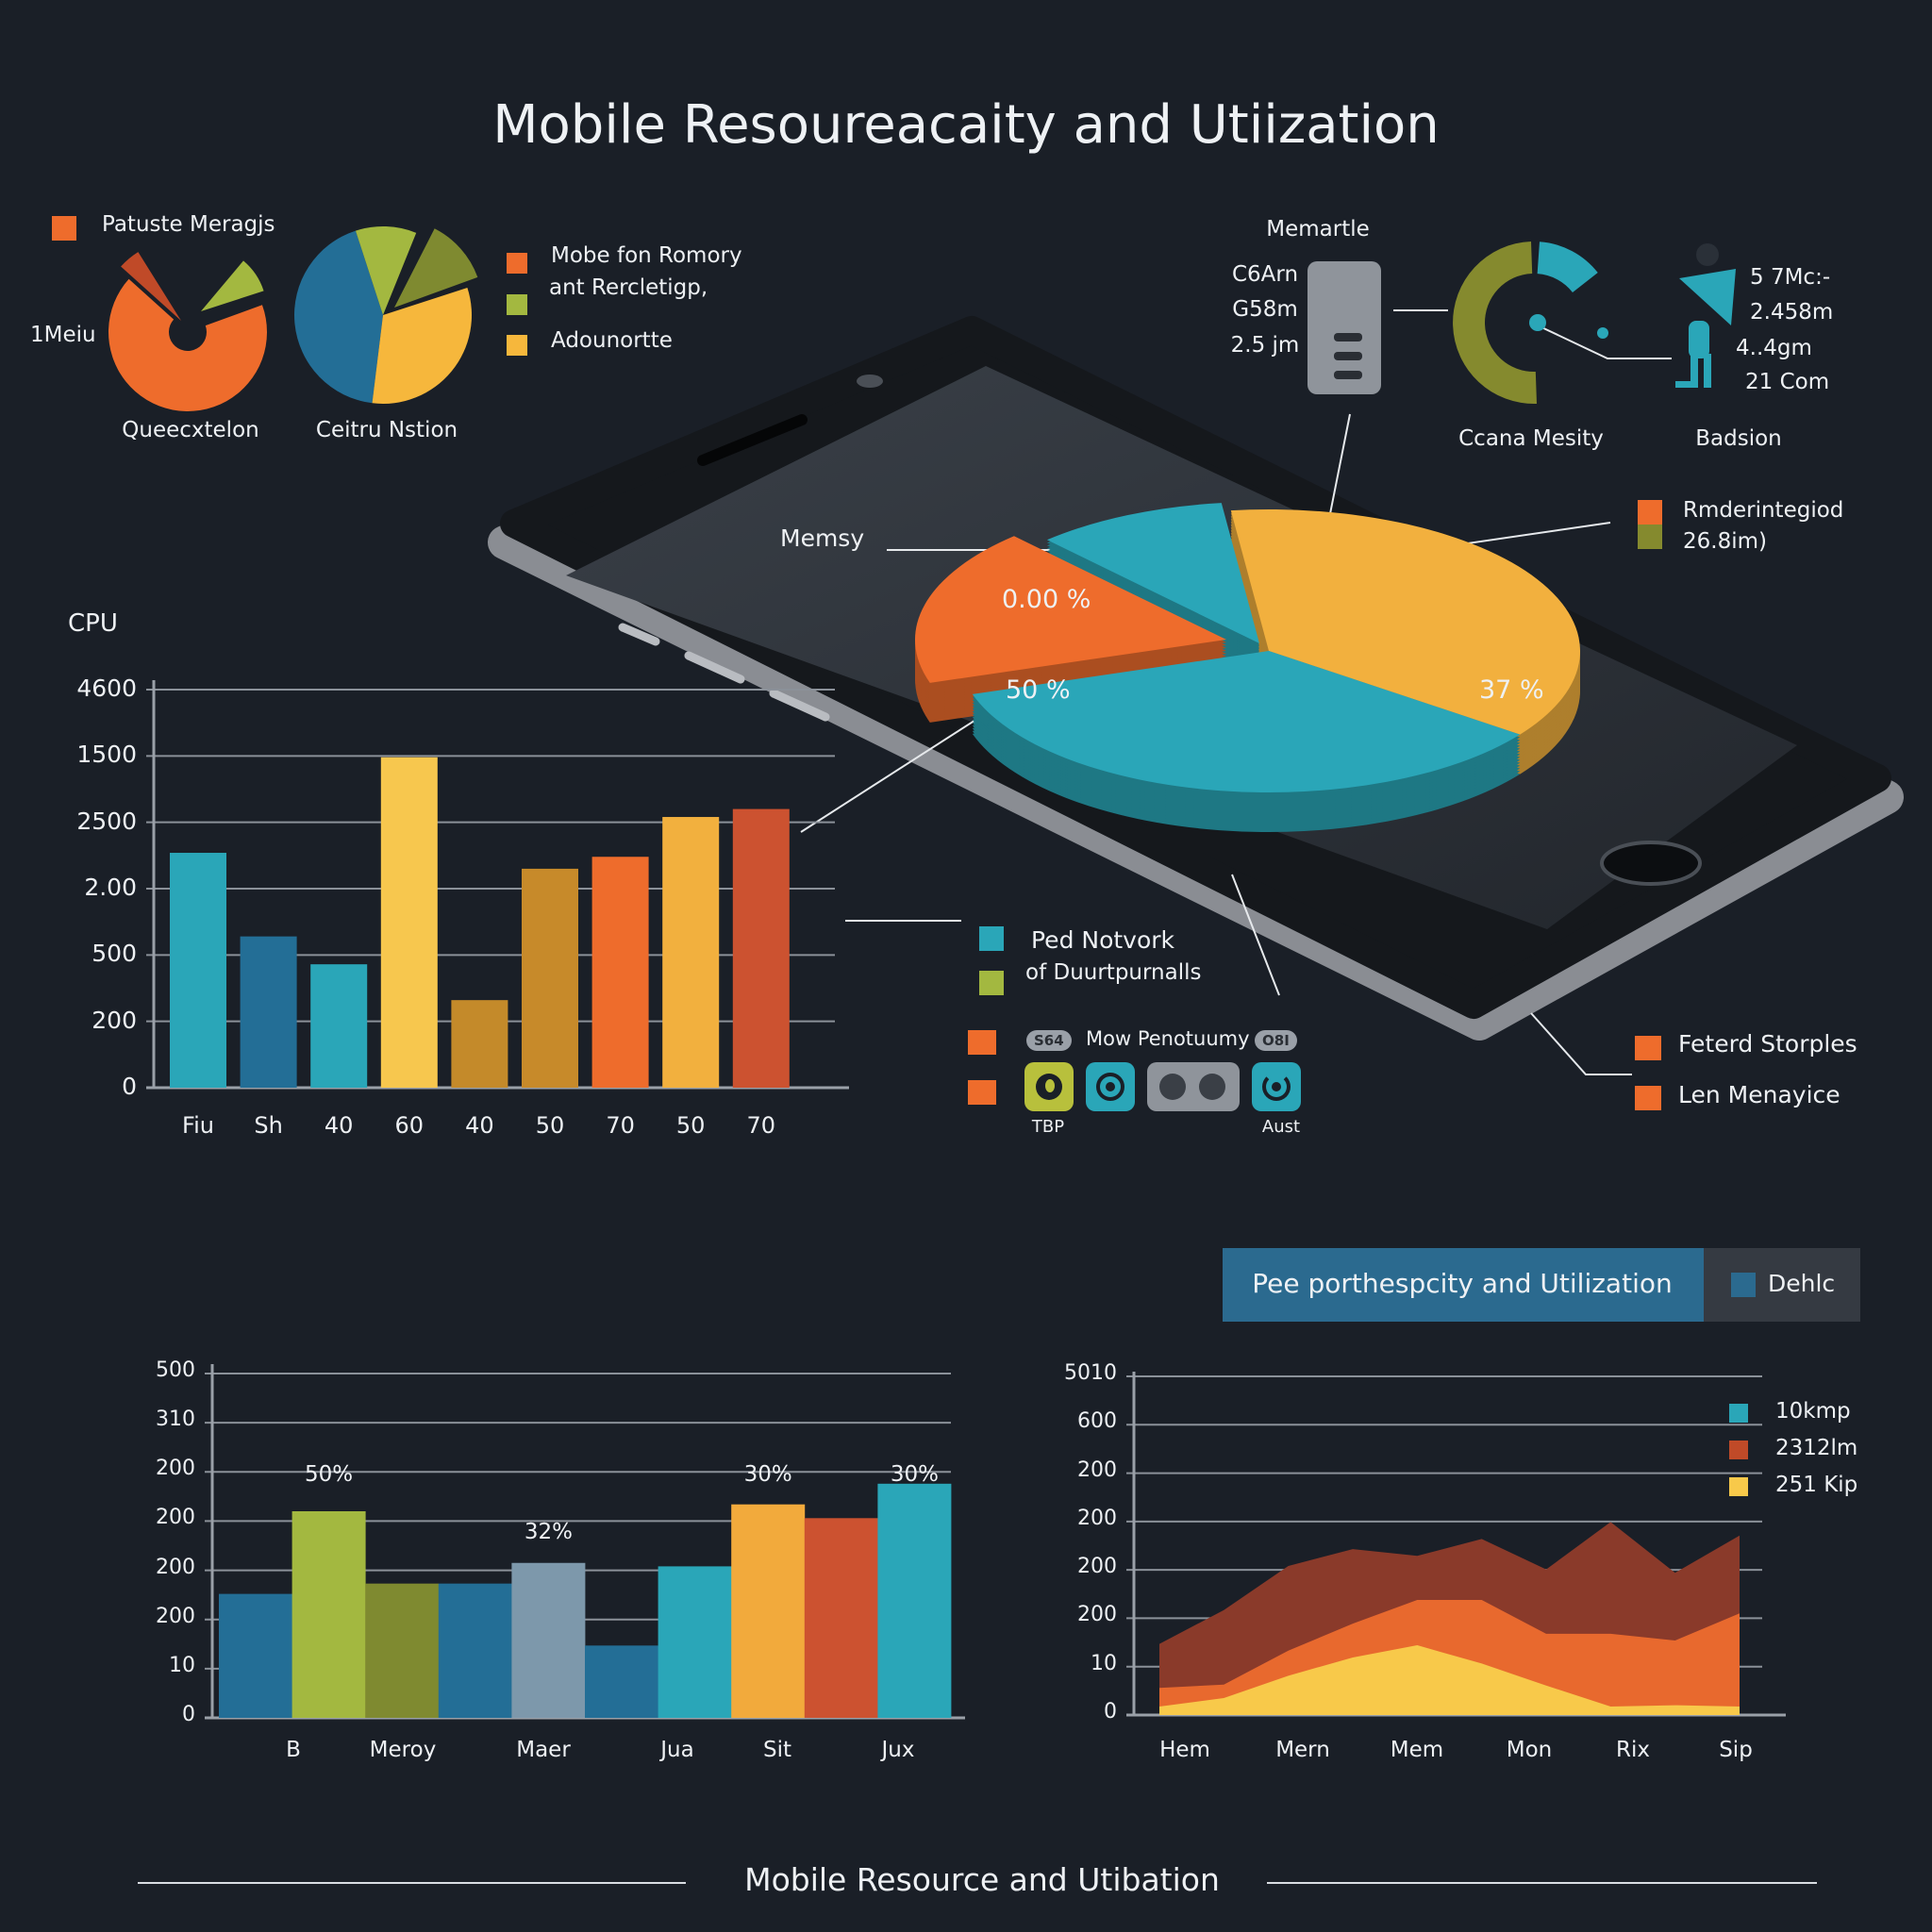 This screenshot has height=1932, width=1932. What do you see at coordinates (1111, 1086) in the screenshot?
I see `target-icon` at bounding box center [1111, 1086].